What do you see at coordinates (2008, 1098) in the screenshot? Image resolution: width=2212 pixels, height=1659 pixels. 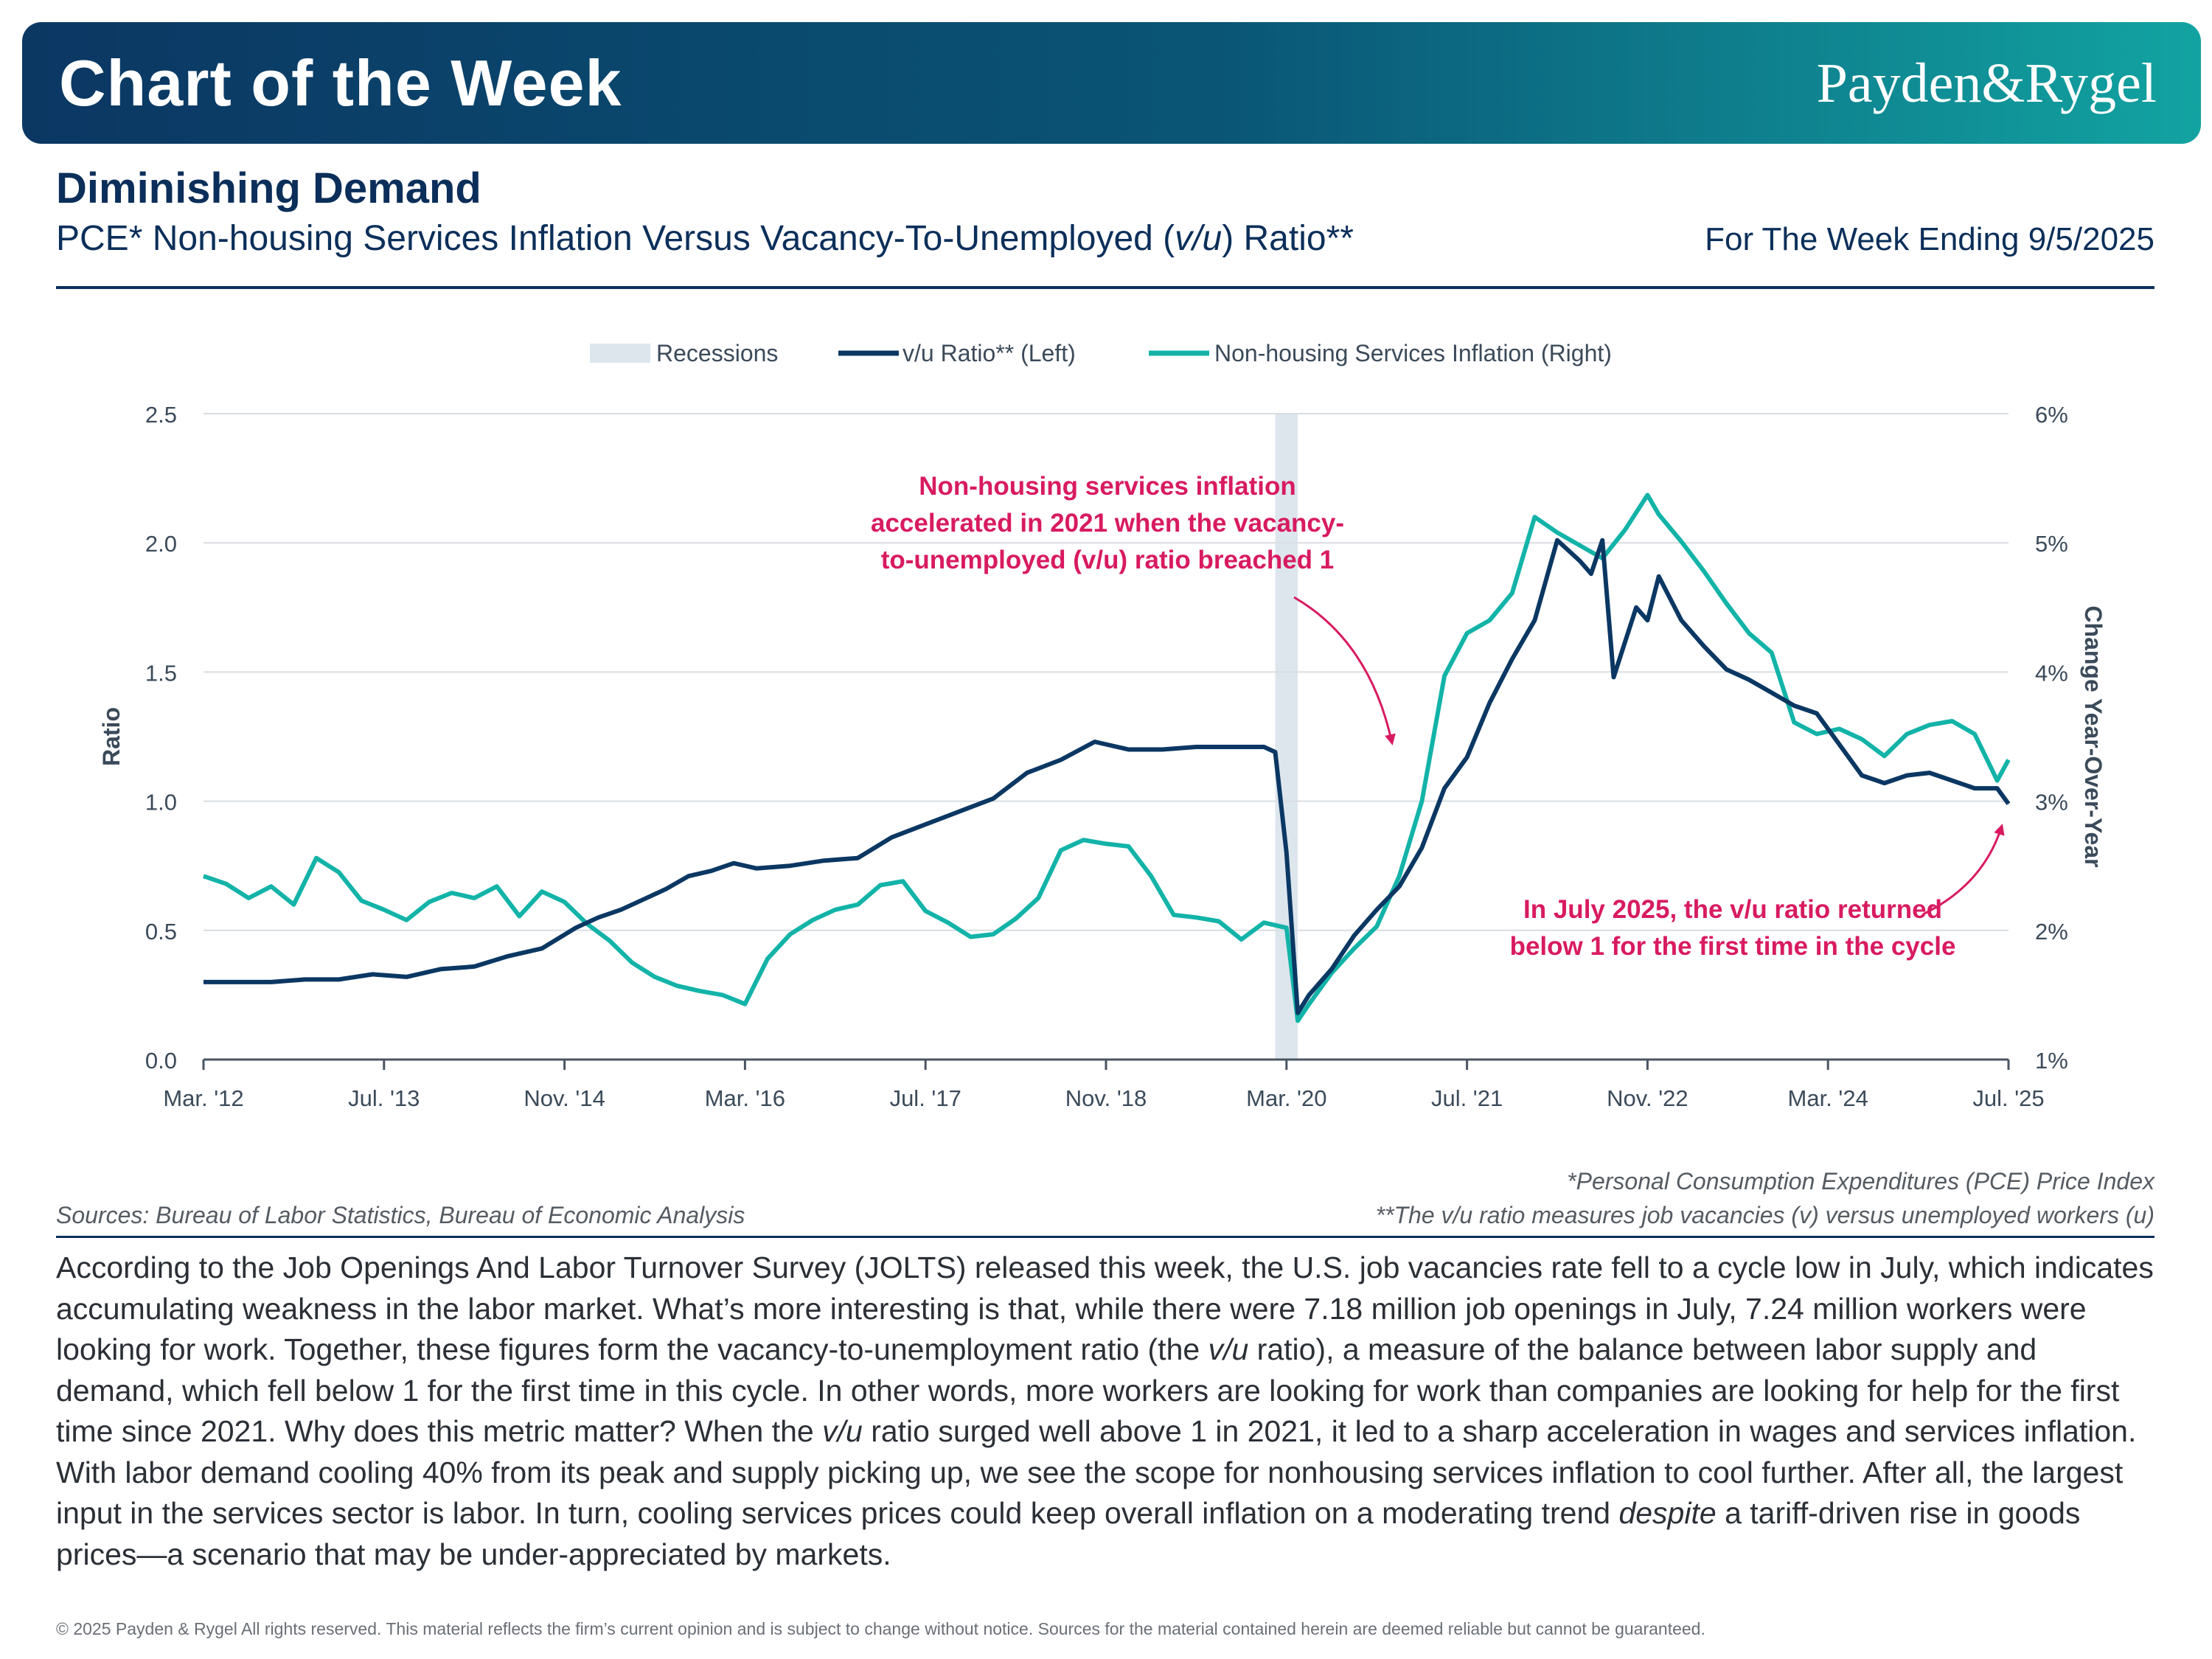 I see `x-tick-label: Jul. '25` at bounding box center [2008, 1098].